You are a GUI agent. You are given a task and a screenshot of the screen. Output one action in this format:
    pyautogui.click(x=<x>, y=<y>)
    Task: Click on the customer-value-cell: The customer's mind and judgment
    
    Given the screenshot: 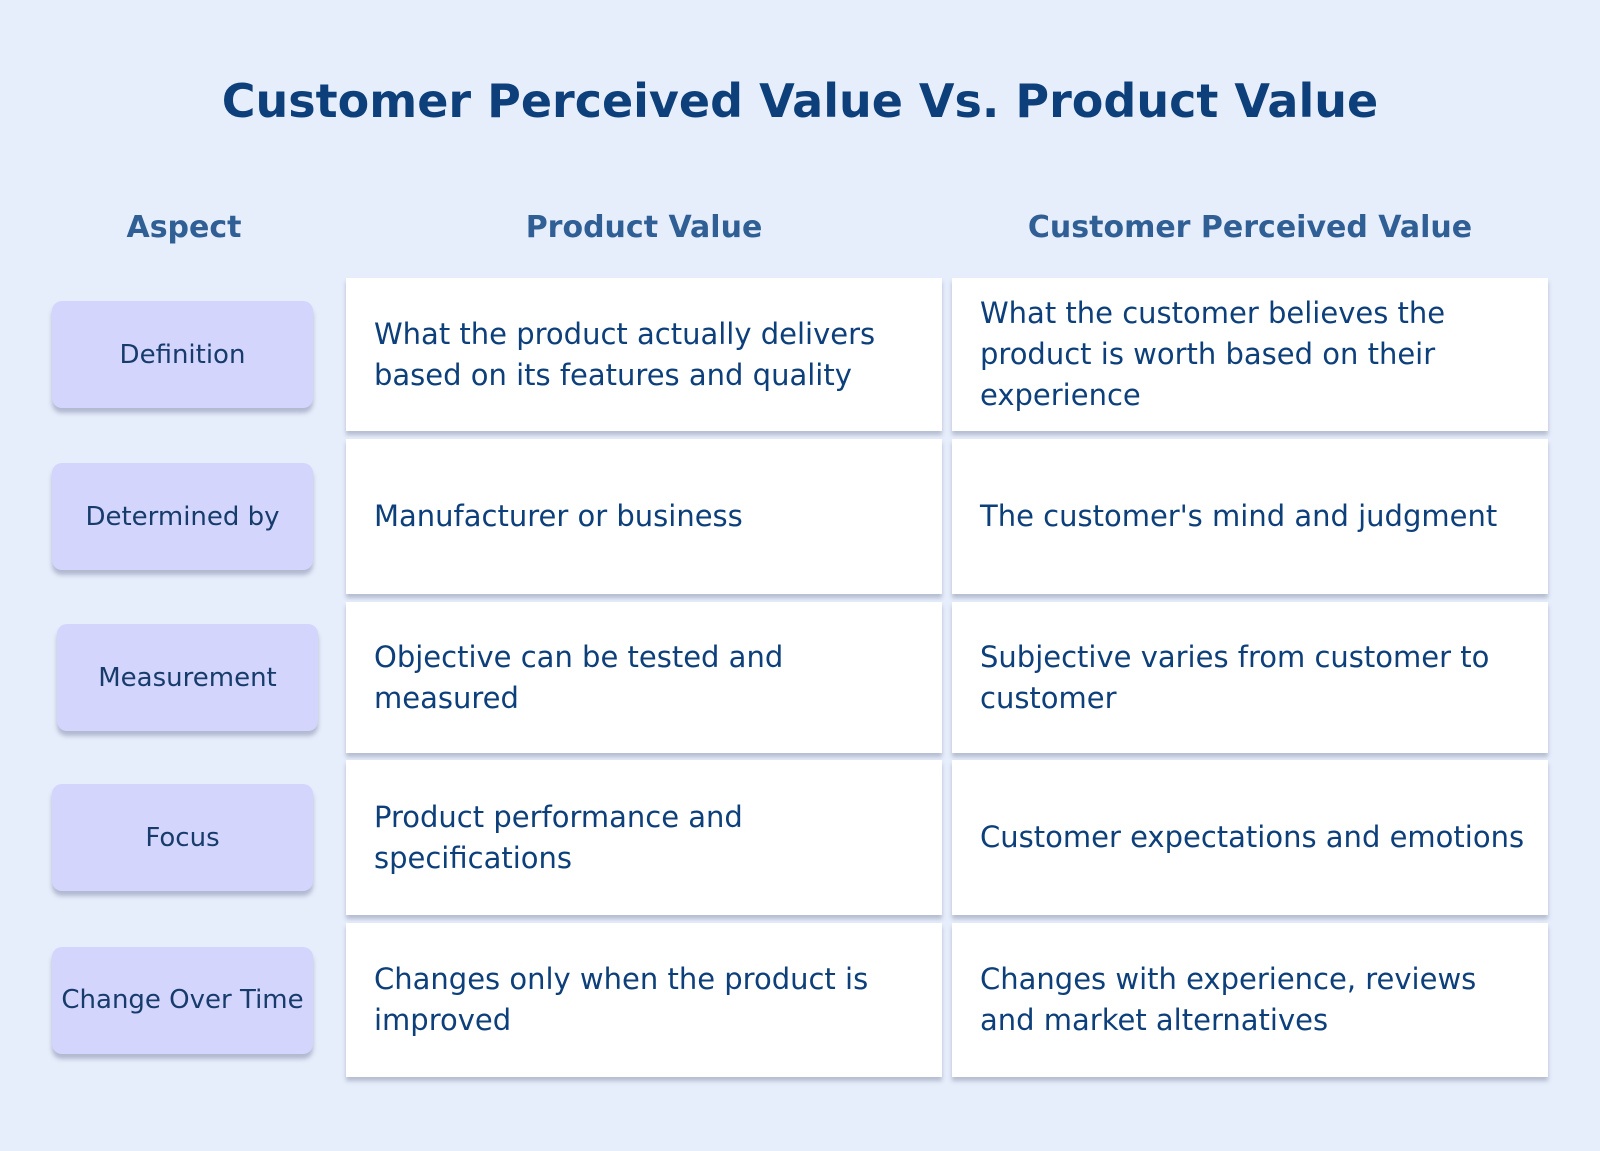 What is the action you would take?
    pyautogui.click(x=1250, y=516)
    